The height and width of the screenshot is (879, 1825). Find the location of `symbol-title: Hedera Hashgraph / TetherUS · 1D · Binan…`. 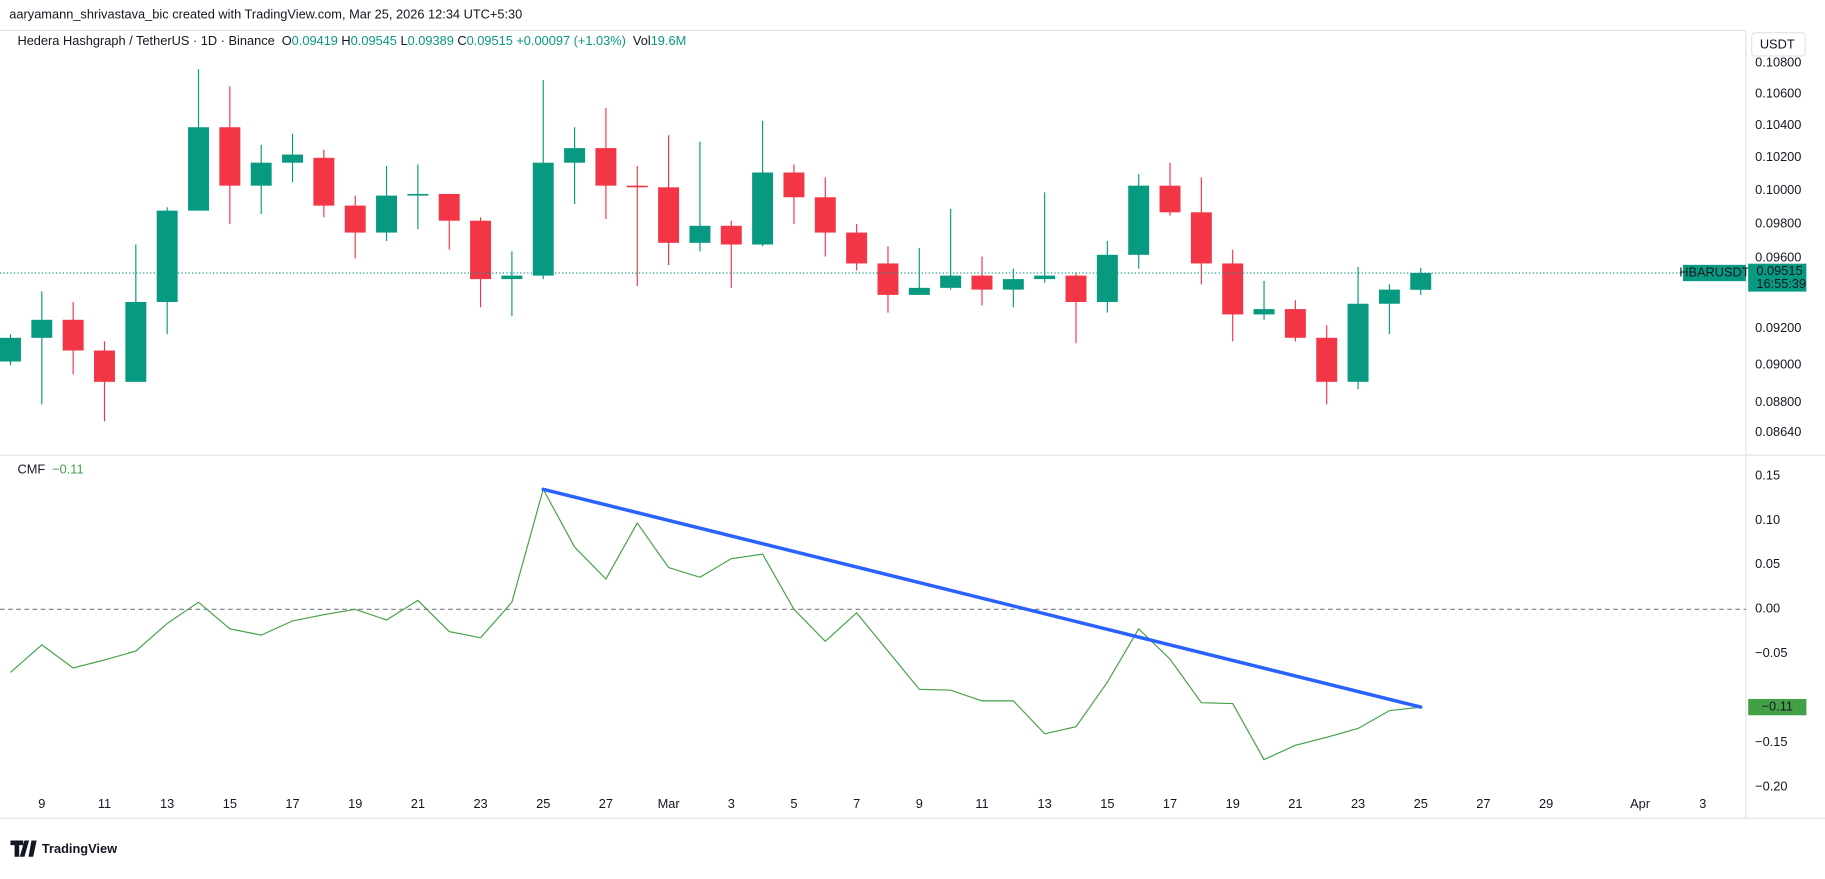

symbol-title: Hedera Hashgraph / TetherUS · 1D · Binan… is located at coordinates (145, 40).